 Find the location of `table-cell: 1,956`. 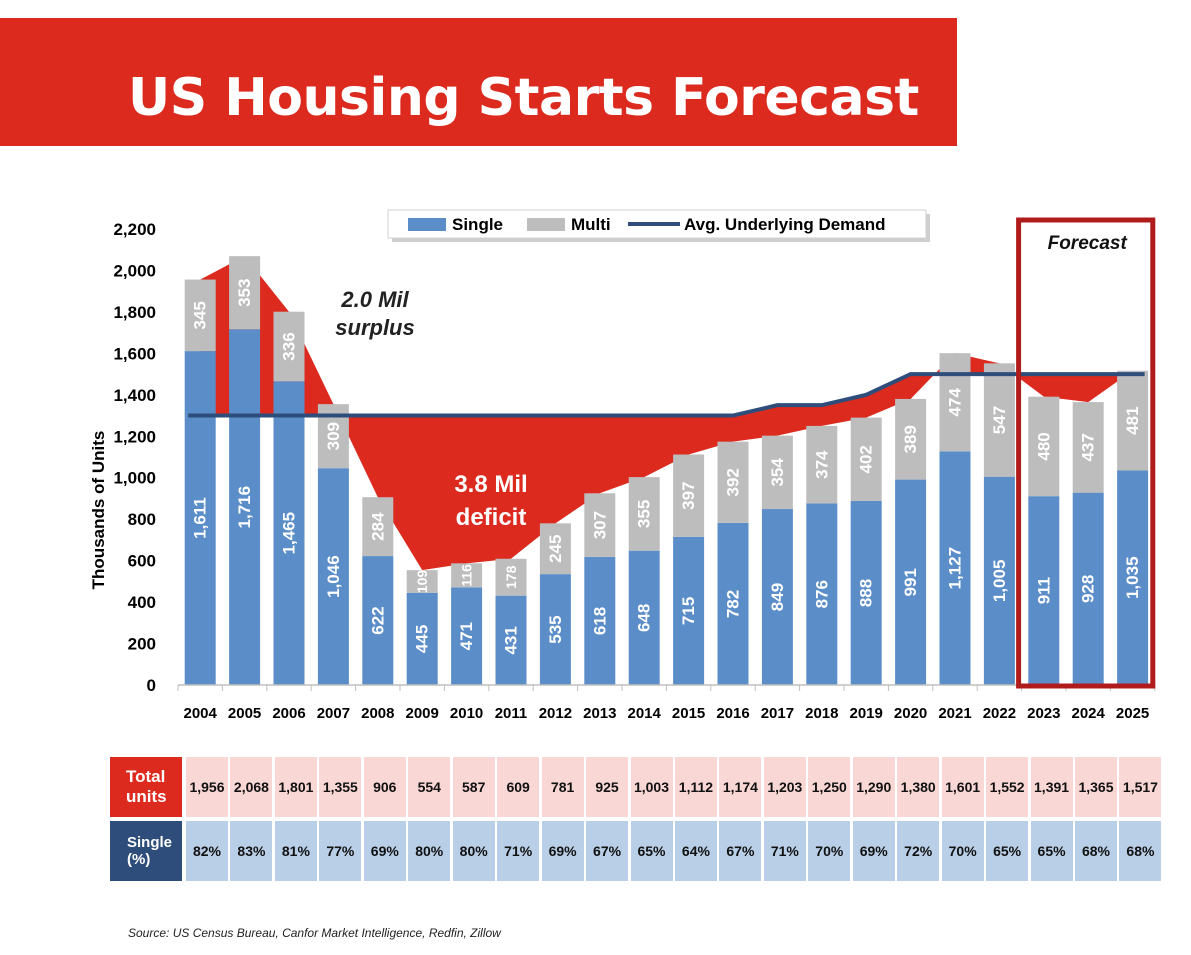

table-cell: 1,956 is located at coordinates (207, 787).